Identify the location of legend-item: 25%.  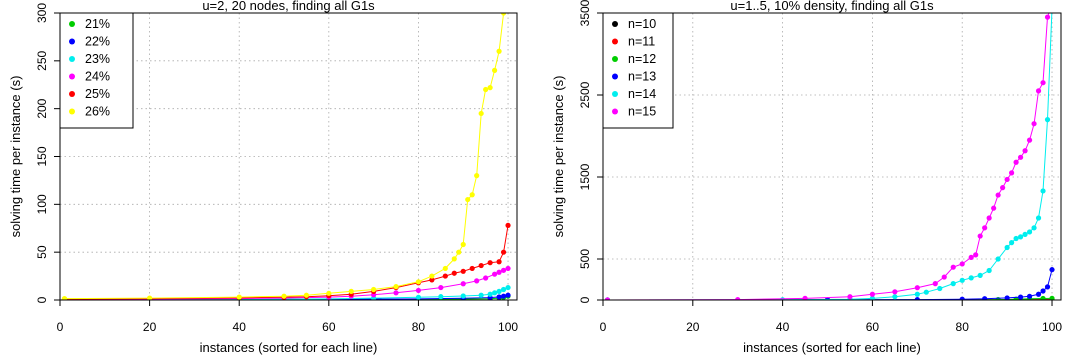
(89, 94).